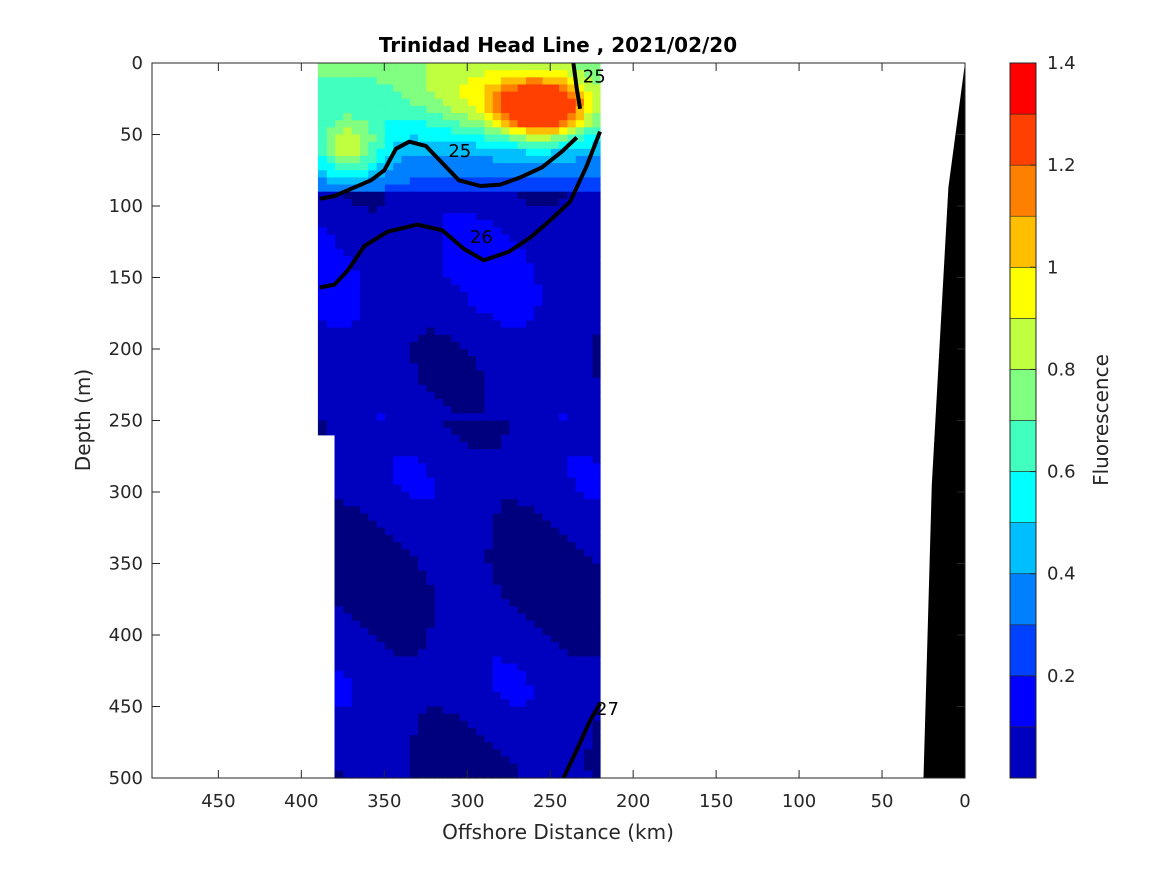  What do you see at coordinates (126, 206) in the screenshot?
I see `y-tick-label: 100` at bounding box center [126, 206].